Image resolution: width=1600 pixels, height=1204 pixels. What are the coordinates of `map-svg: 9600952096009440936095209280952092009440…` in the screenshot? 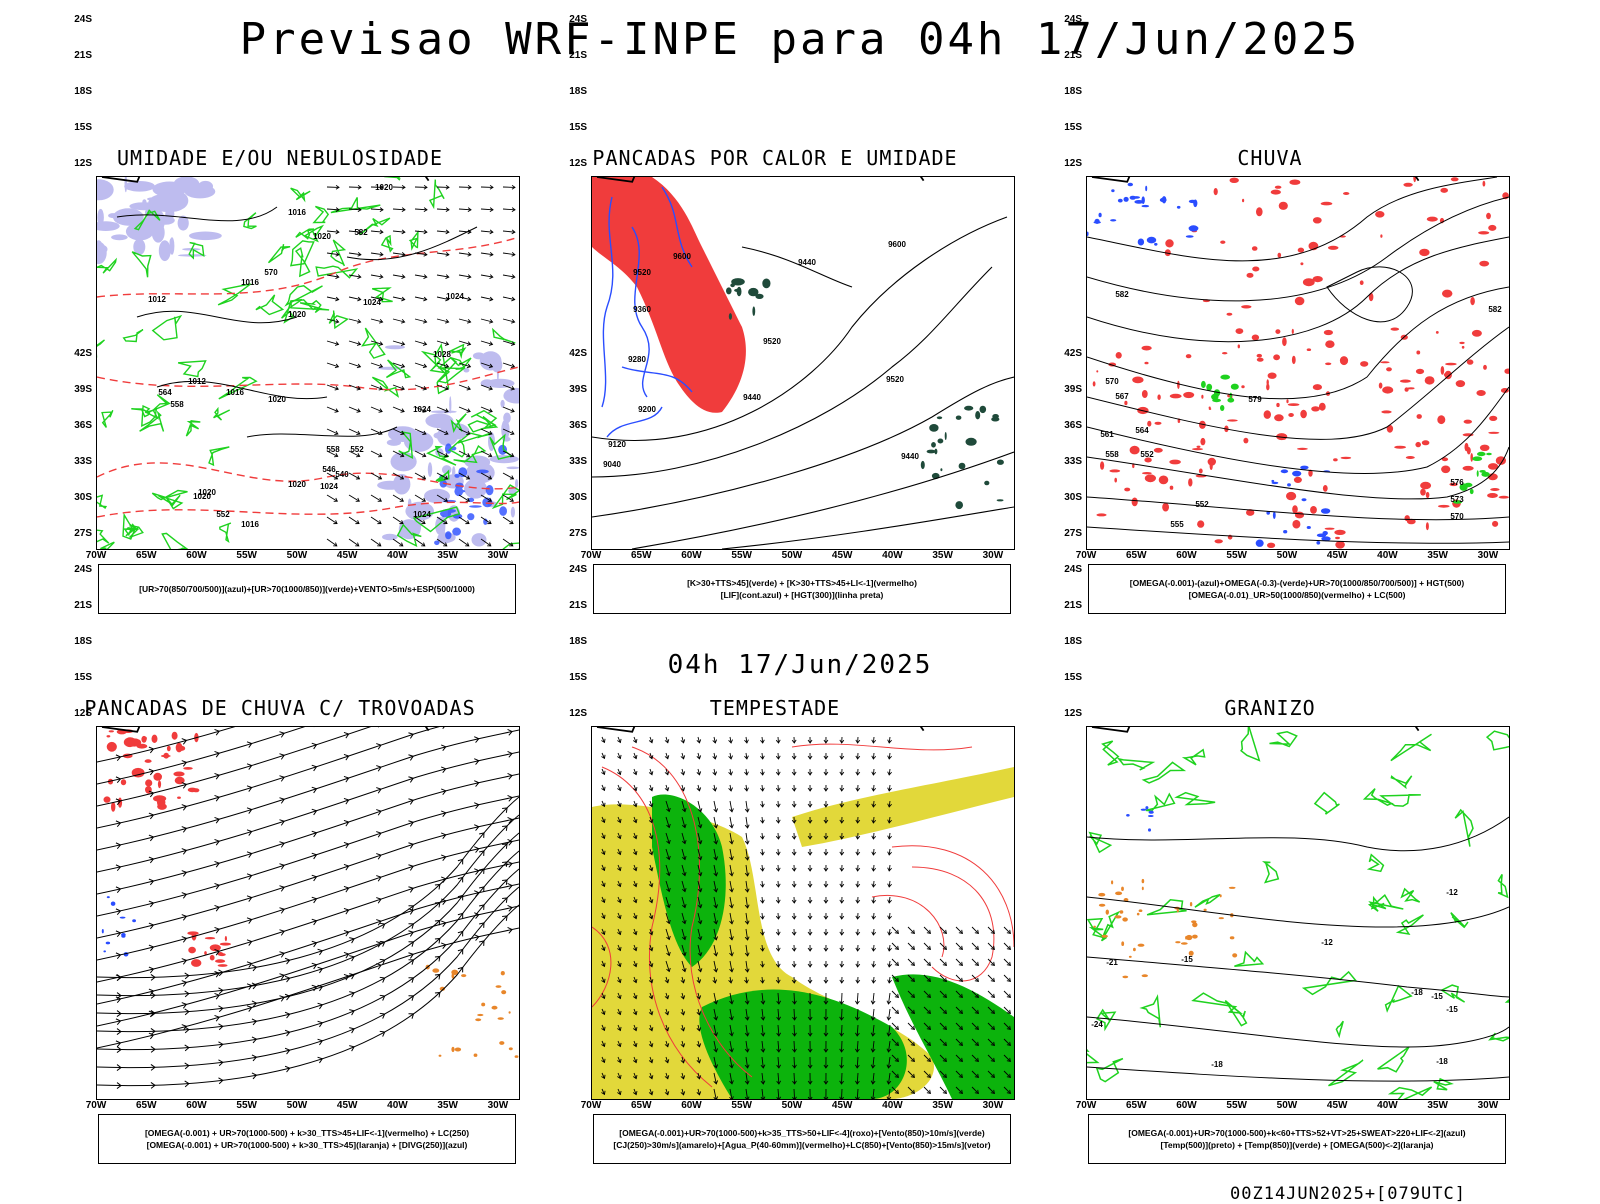 It's located at (803, 363).